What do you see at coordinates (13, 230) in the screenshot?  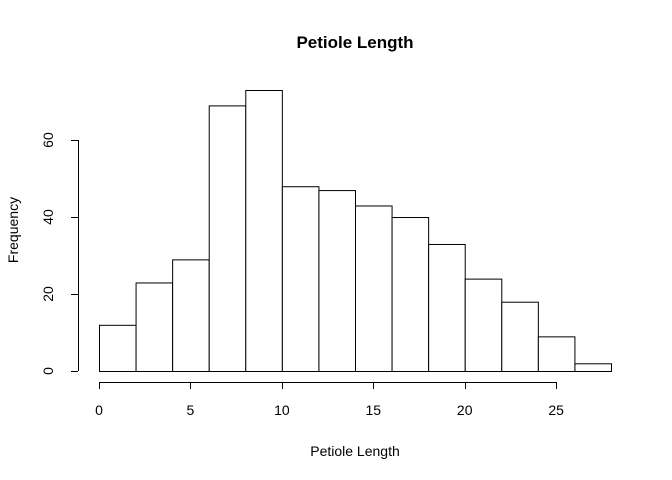 I see `y-axis-label: Frequency` at bounding box center [13, 230].